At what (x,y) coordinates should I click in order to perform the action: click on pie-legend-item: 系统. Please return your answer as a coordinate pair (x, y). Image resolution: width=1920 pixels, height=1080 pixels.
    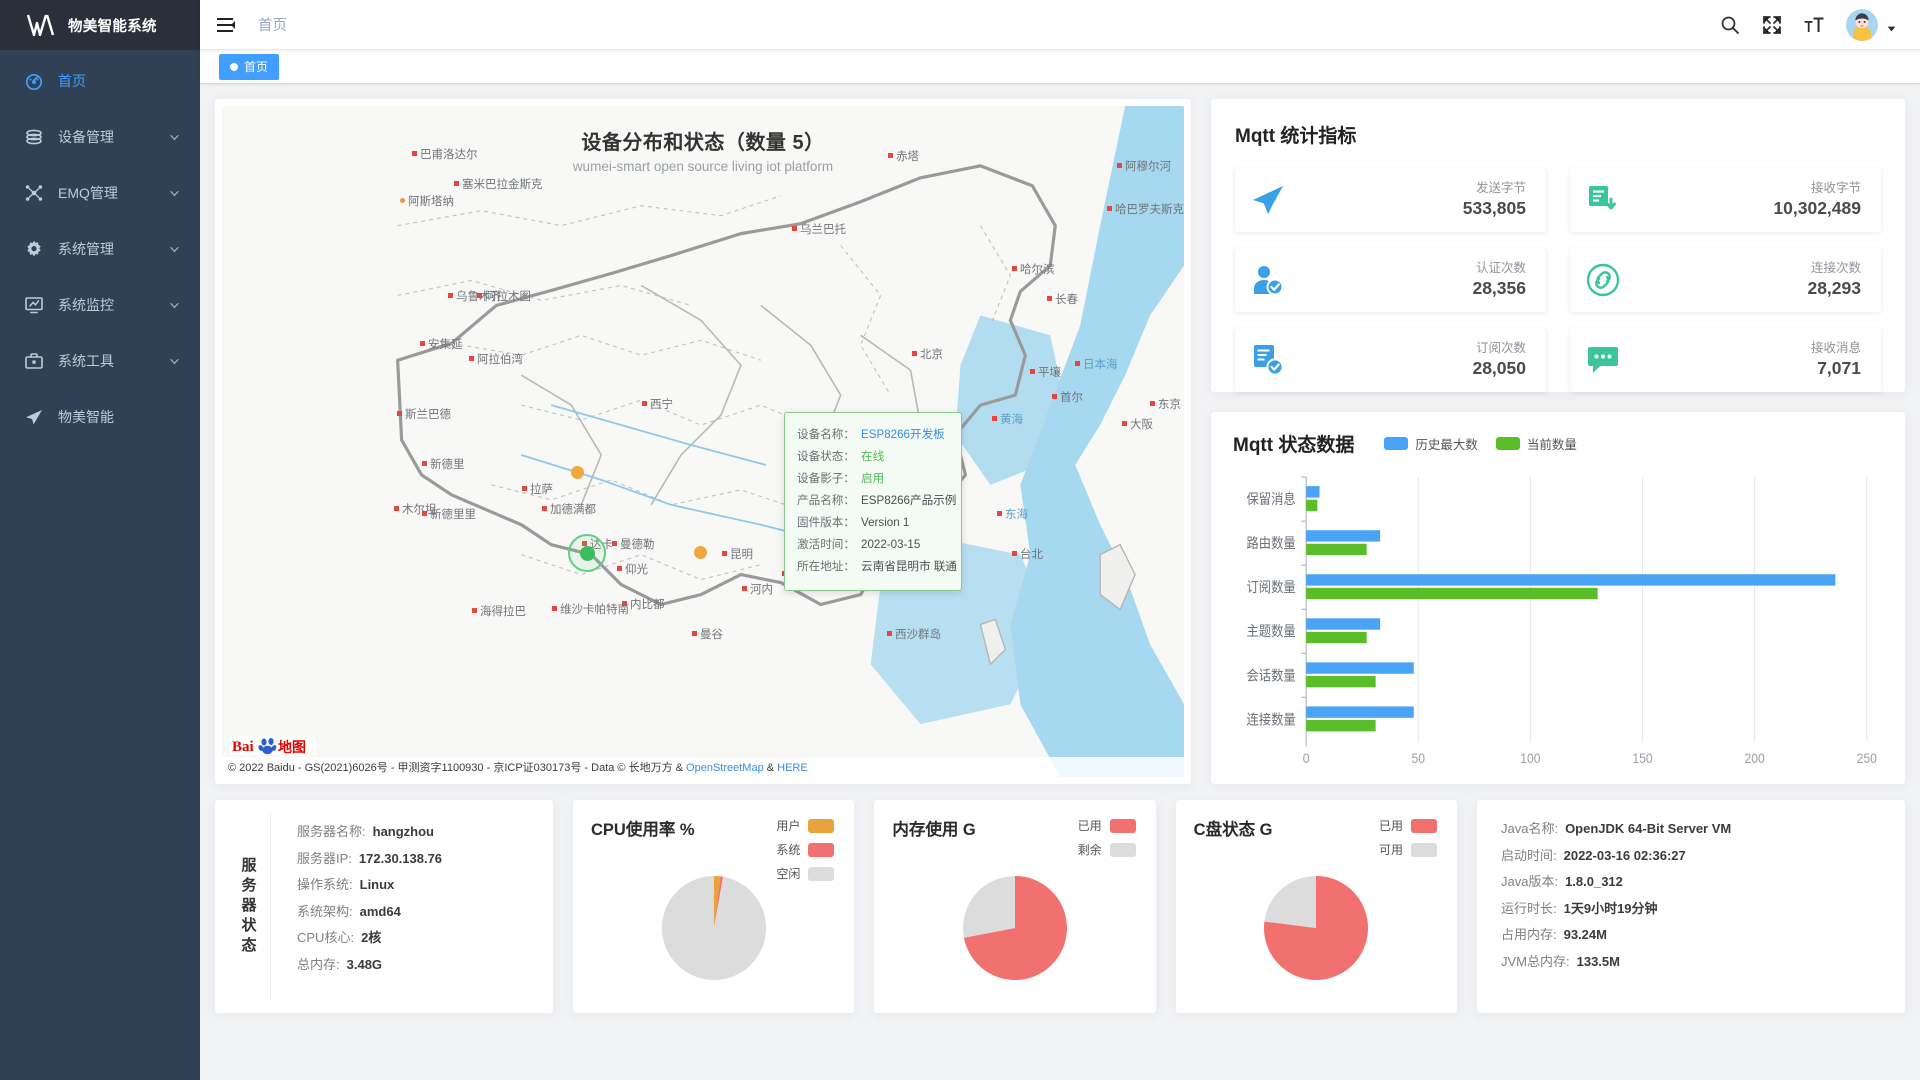
    Looking at the image, I should click on (805, 849).